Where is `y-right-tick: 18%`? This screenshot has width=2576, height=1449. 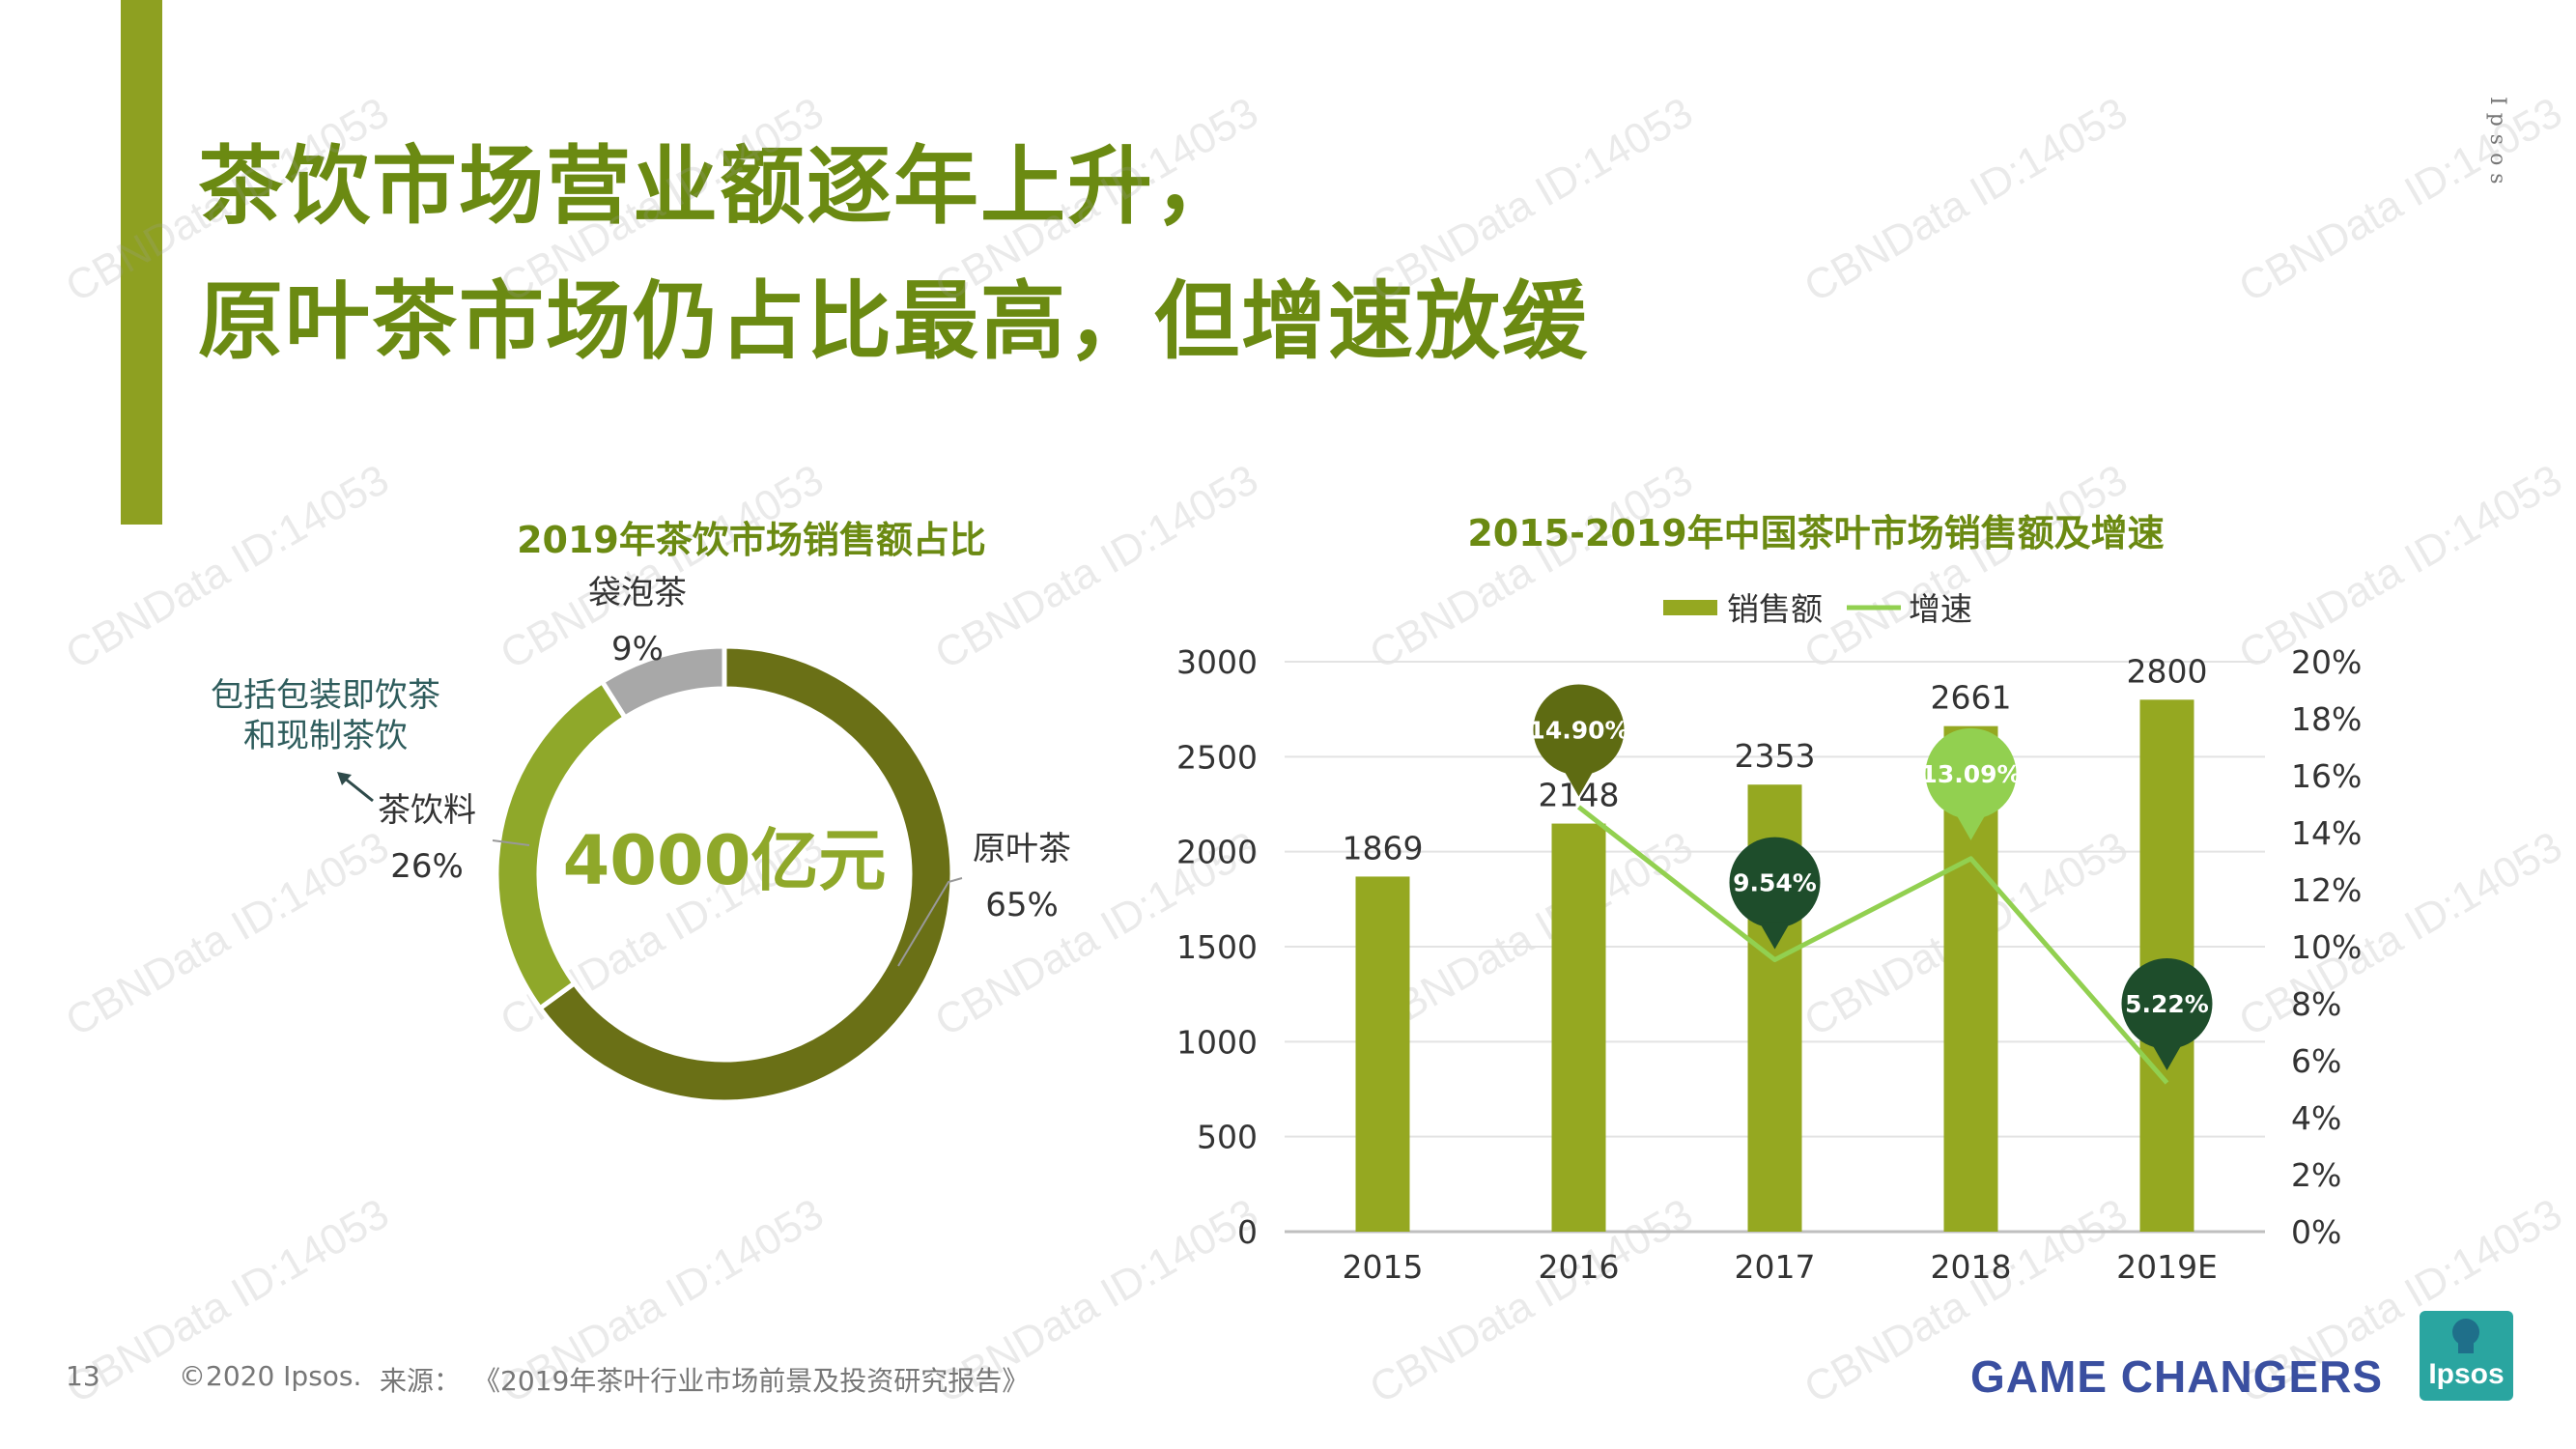
y-right-tick: 18% is located at coordinates (2326, 719).